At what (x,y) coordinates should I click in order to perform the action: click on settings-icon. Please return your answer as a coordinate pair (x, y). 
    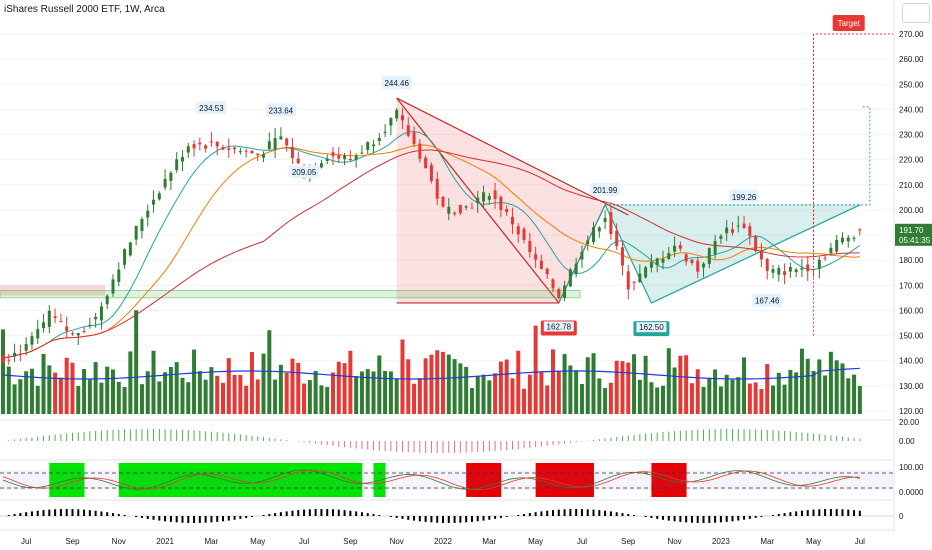
    Looking at the image, I should click on (916, 13).